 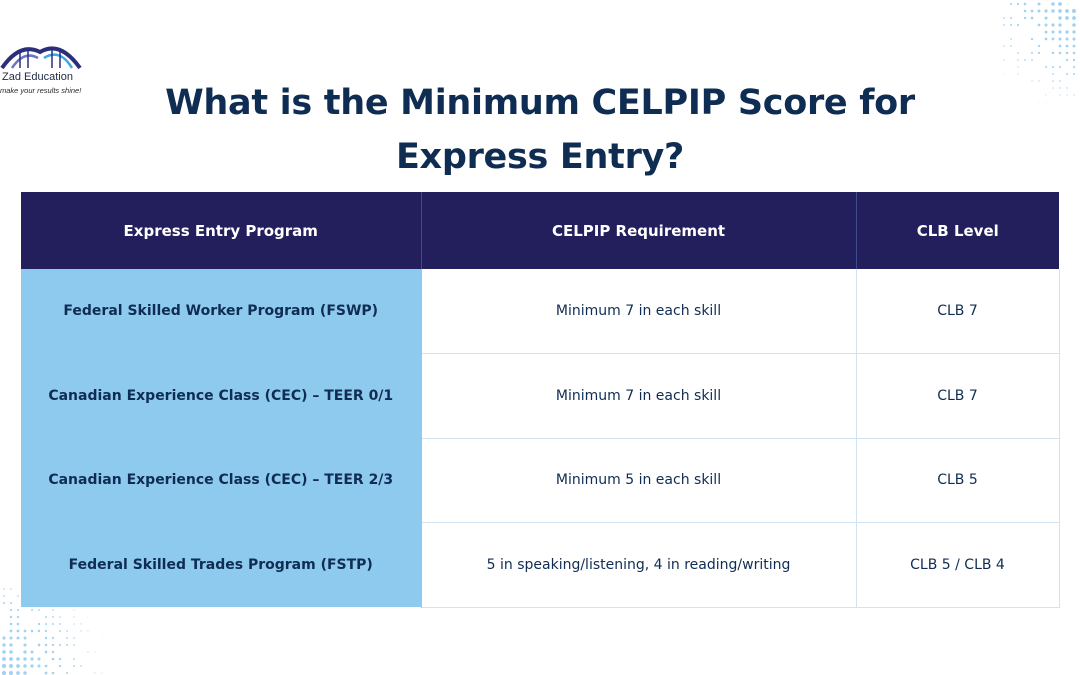 What do you see at coordinates (957, 480) in the screenshot?
I see `cell-clb: CLB 5` at bounding box center [957, 480].